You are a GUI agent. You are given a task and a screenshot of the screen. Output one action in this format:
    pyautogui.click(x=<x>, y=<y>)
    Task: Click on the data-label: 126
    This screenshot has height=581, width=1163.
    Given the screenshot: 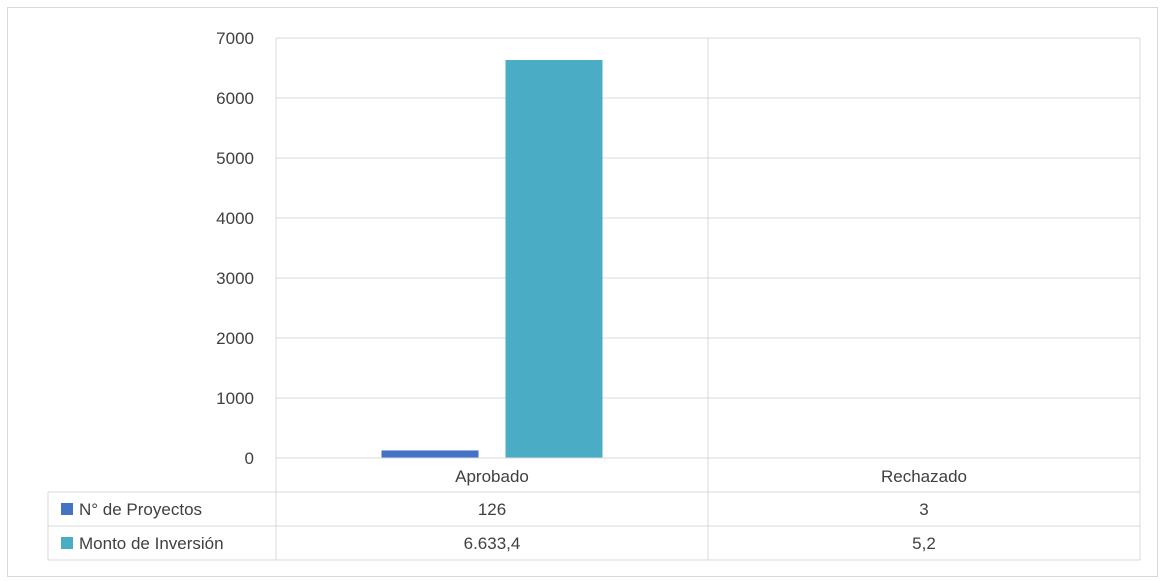 What is the action you would take?
    pyautogui.click(x=492, y=509)
    